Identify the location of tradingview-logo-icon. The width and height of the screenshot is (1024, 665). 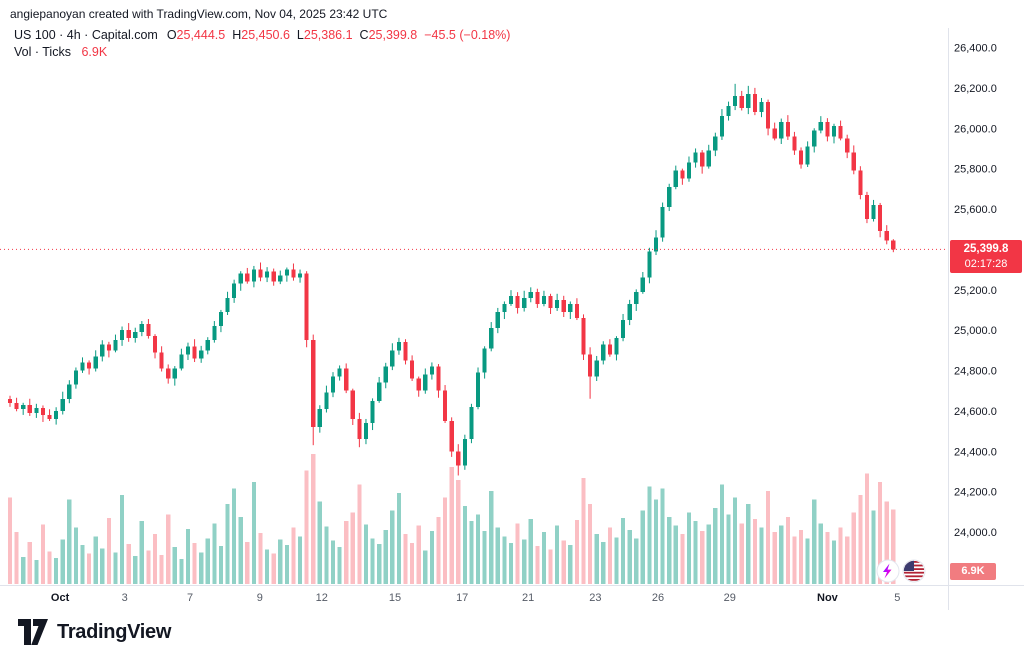
(33, 632).